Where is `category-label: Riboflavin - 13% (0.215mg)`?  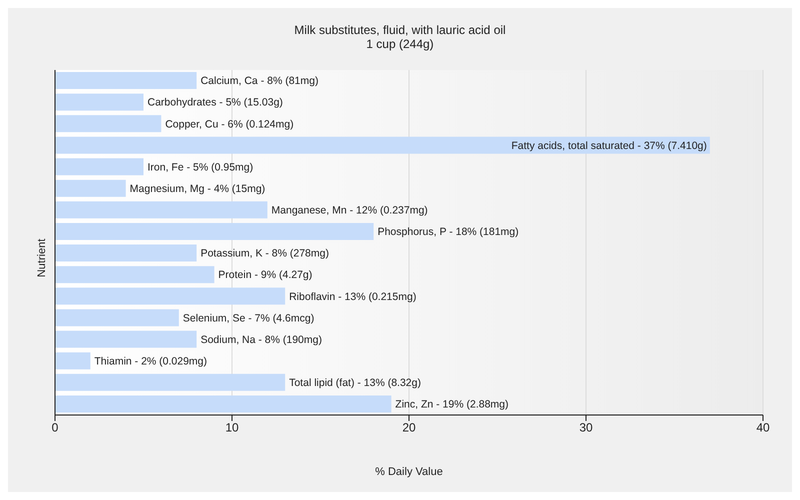 category-label: Riboflavin - 13% (0.215mg) is located at coordinates (352, 296).